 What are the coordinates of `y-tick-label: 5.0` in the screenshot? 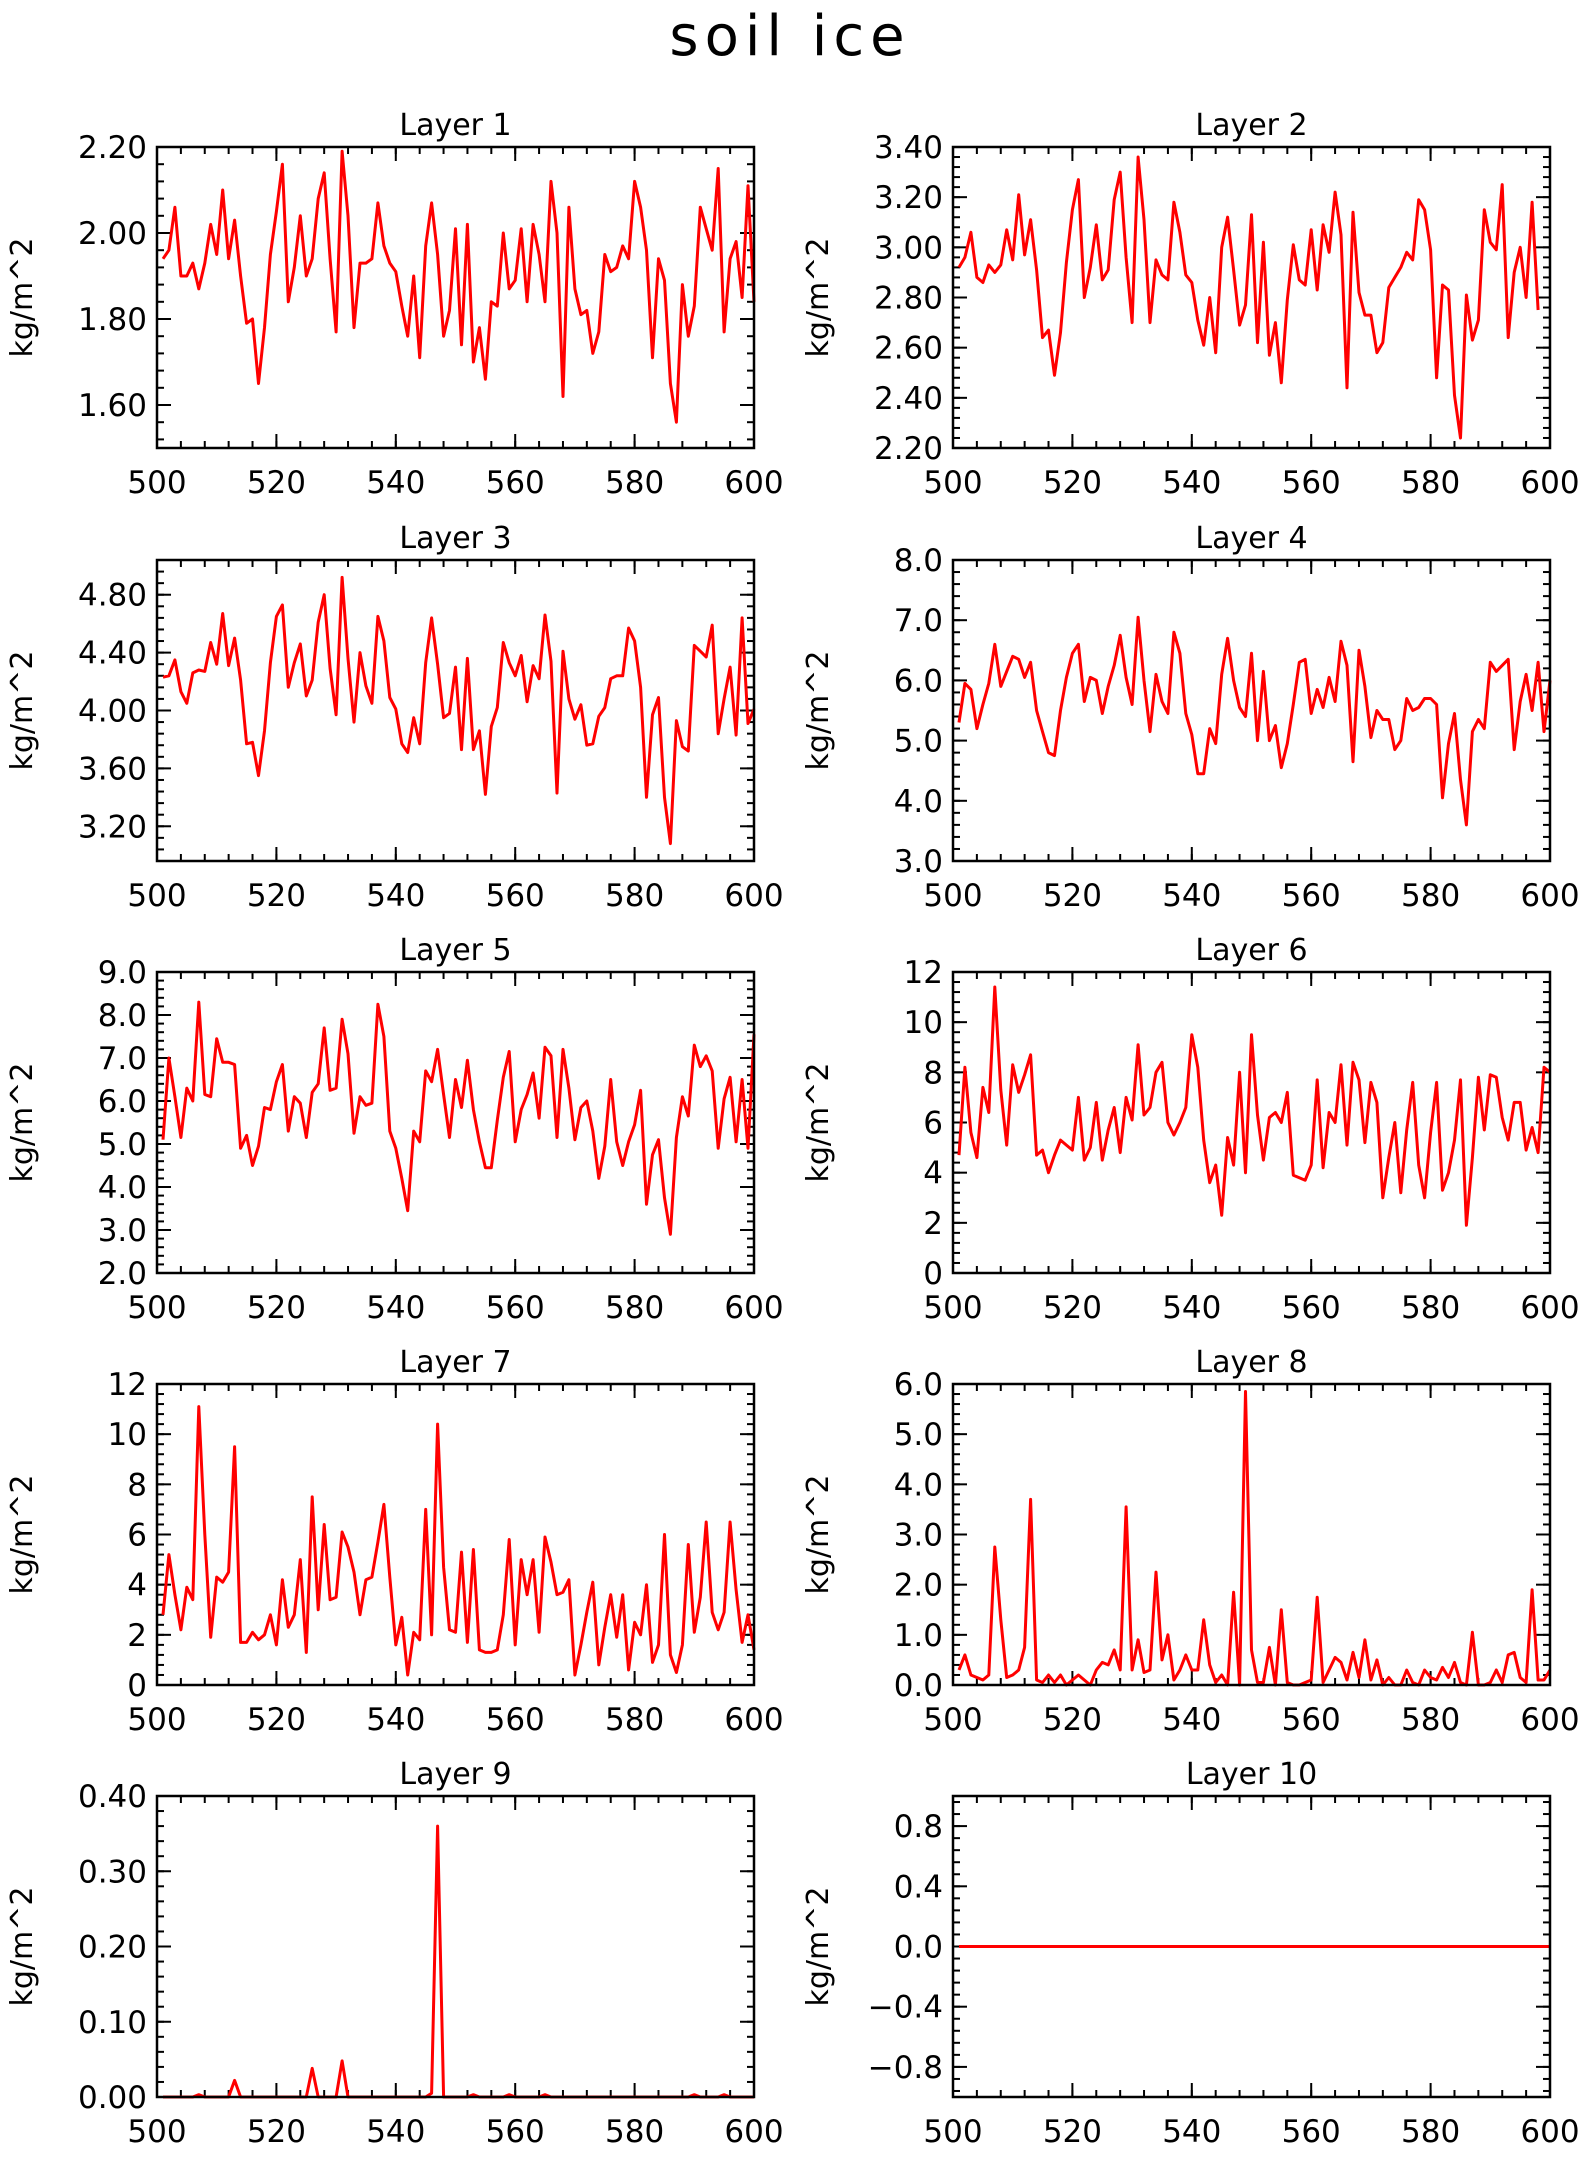 It's located at (122, 1145).